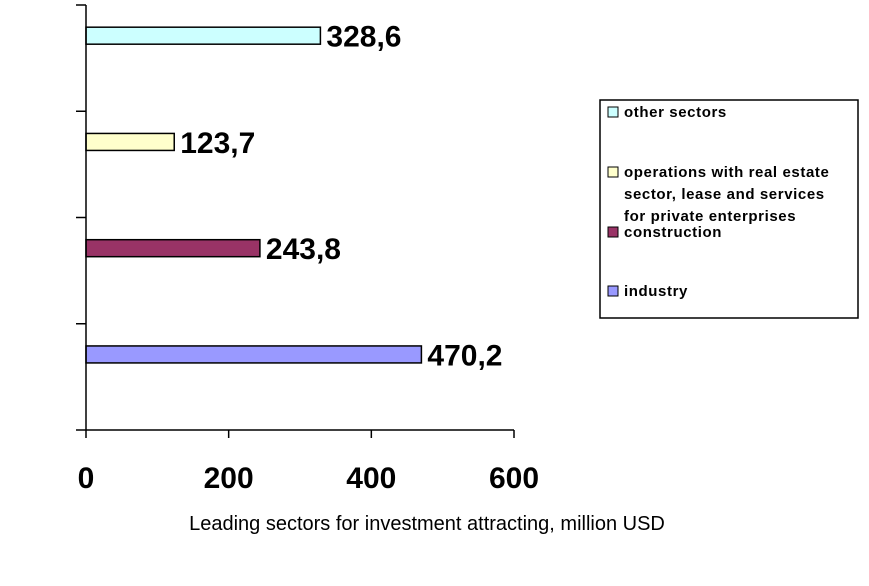 The height and width of the screenshot is (586, 869). I want to click on legend-box, so click(729, 209).